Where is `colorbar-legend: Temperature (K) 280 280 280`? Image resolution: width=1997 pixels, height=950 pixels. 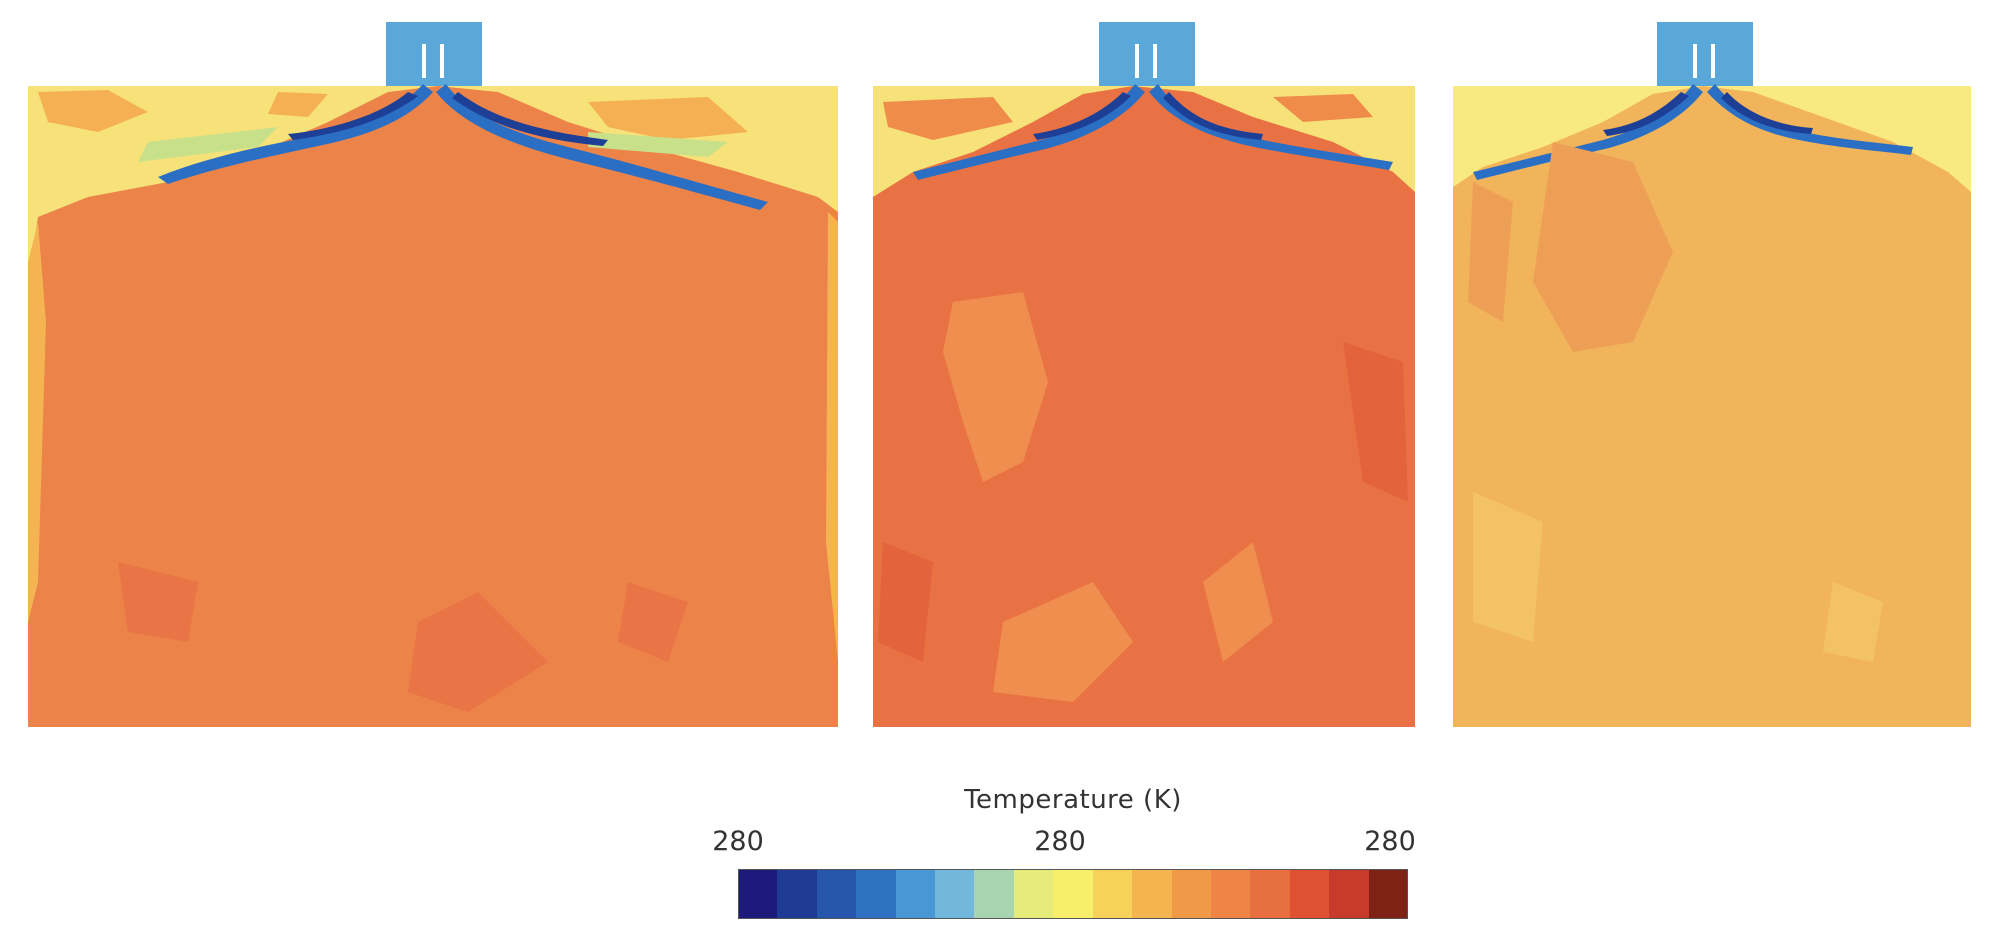
colorbar-legend: Temperature (K) 280 280 280 is located at coordinates (1064, 855).